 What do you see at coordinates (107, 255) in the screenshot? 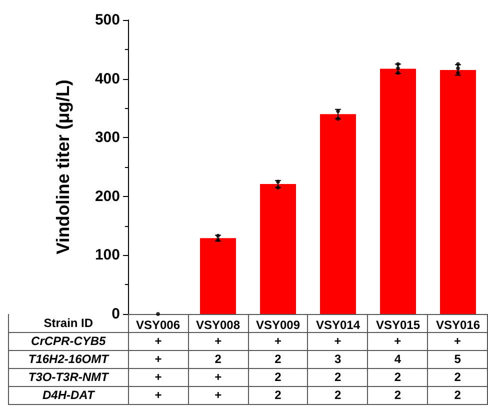
I see `y-tick-label: 100` at bounding box center [107, 255].